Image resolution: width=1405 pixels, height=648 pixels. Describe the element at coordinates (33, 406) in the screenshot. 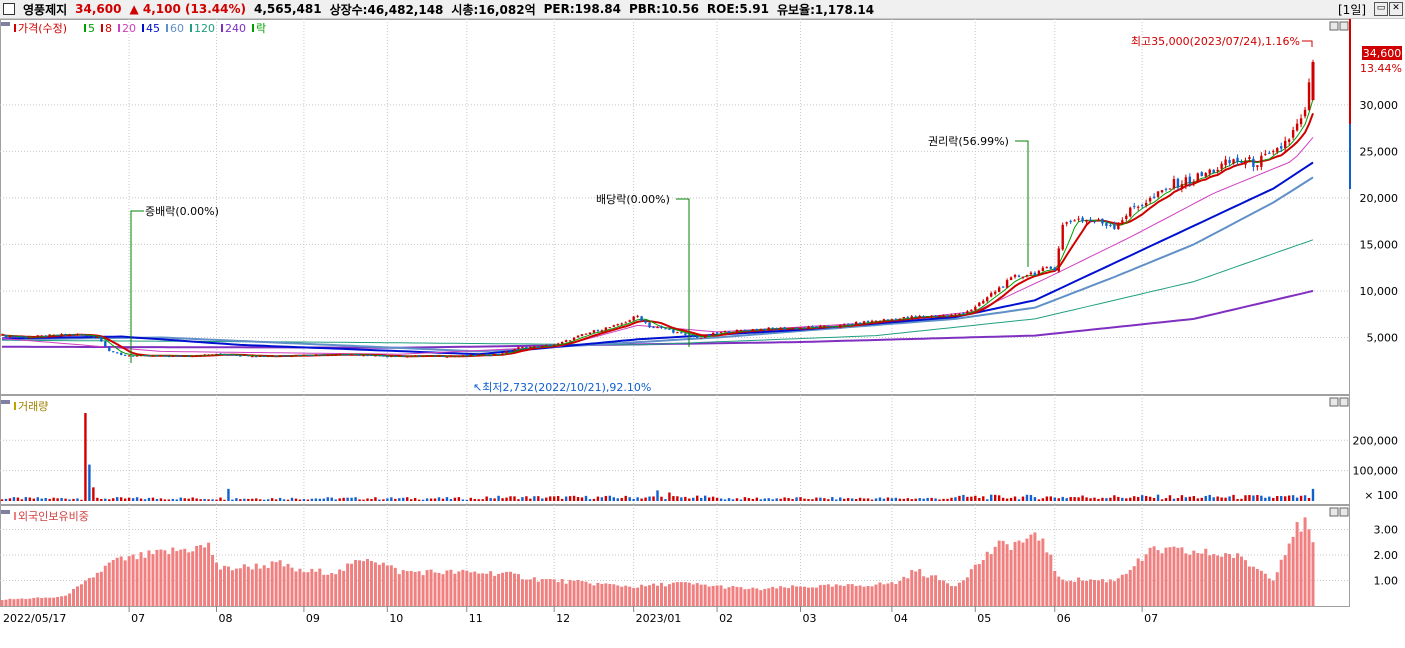

I see `legend-volume: 거래량` at that location.